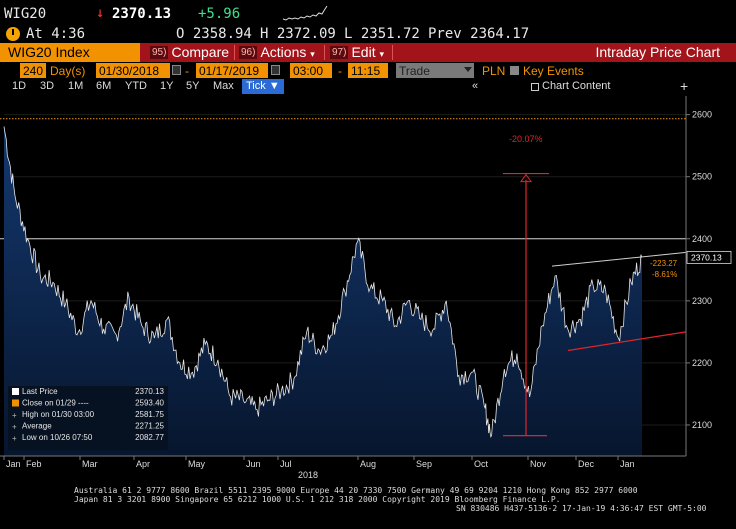  Describe the element at coordinates (104, 86) in the screenshot. I see `period-tab: 6M` at that location.